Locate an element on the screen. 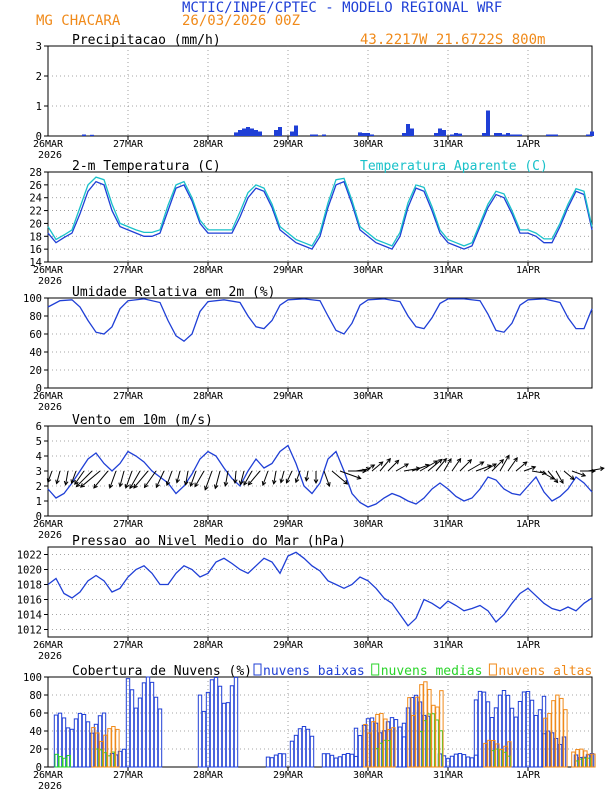 This screenshot has height=792, width=612. clouds-xtick-start: 26MAR is located at coordinates (48, 775).